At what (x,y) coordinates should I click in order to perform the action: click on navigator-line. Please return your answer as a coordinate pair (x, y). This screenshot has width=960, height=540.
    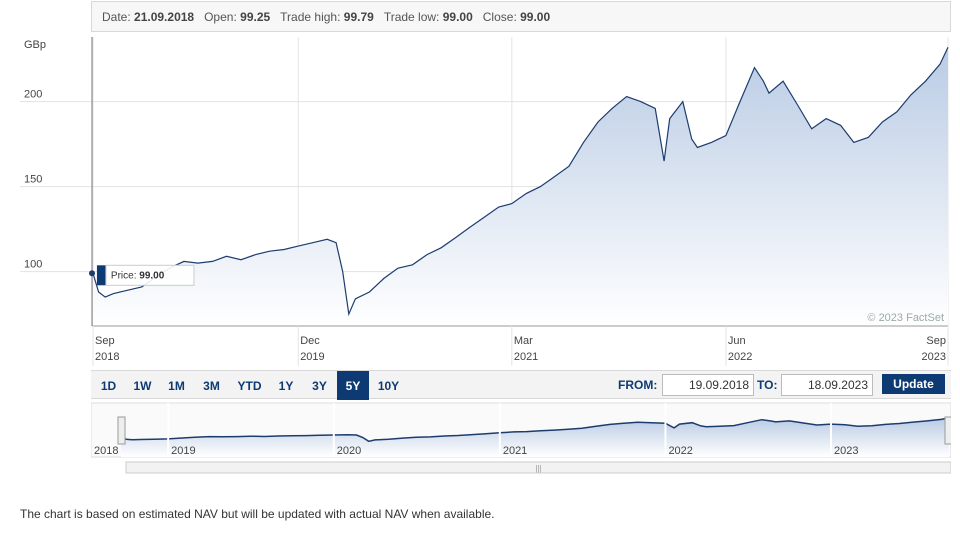
    Looking at the image, I should click on (535, 430).